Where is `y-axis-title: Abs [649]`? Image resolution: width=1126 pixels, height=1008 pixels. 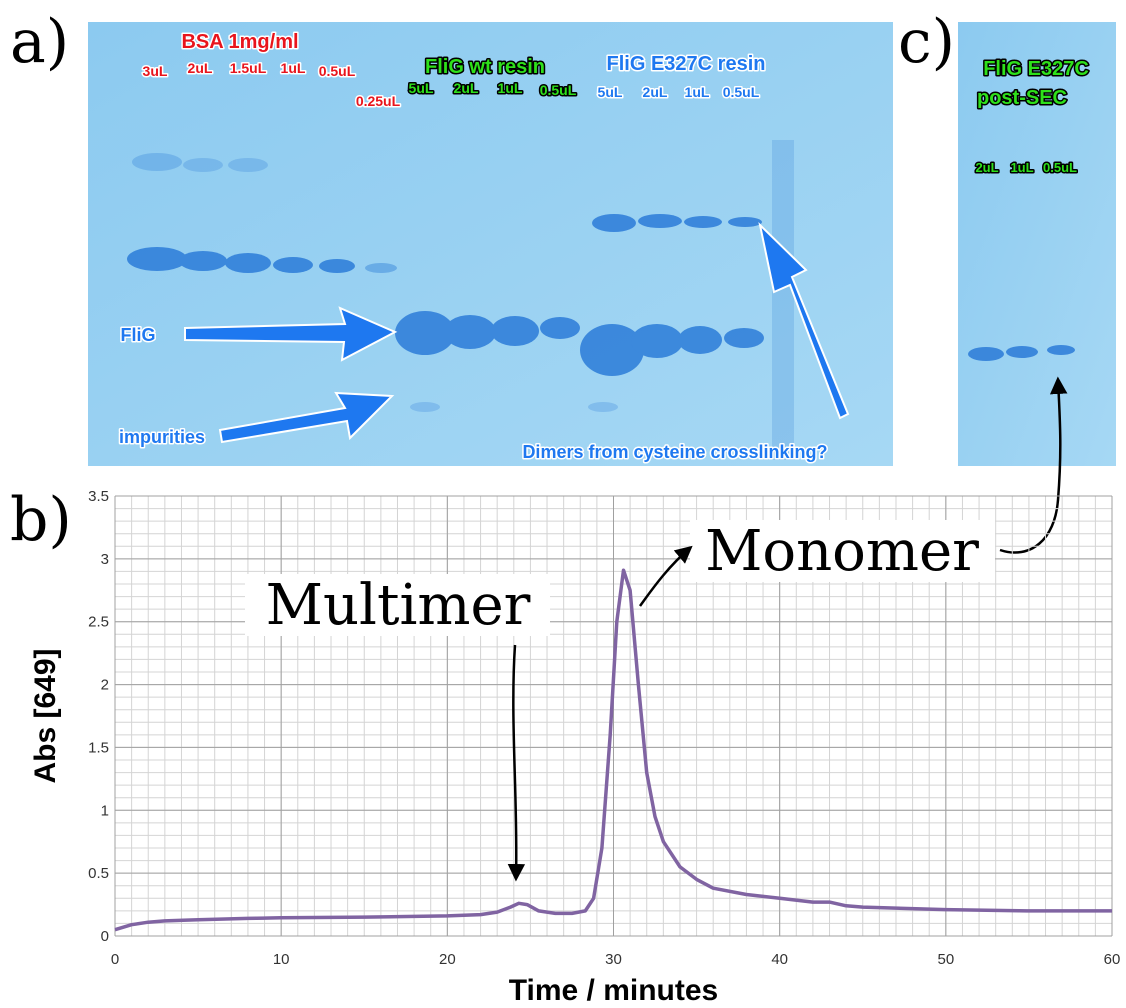
y-axis-title: Abs [649] is located at coordinates (45, 715).